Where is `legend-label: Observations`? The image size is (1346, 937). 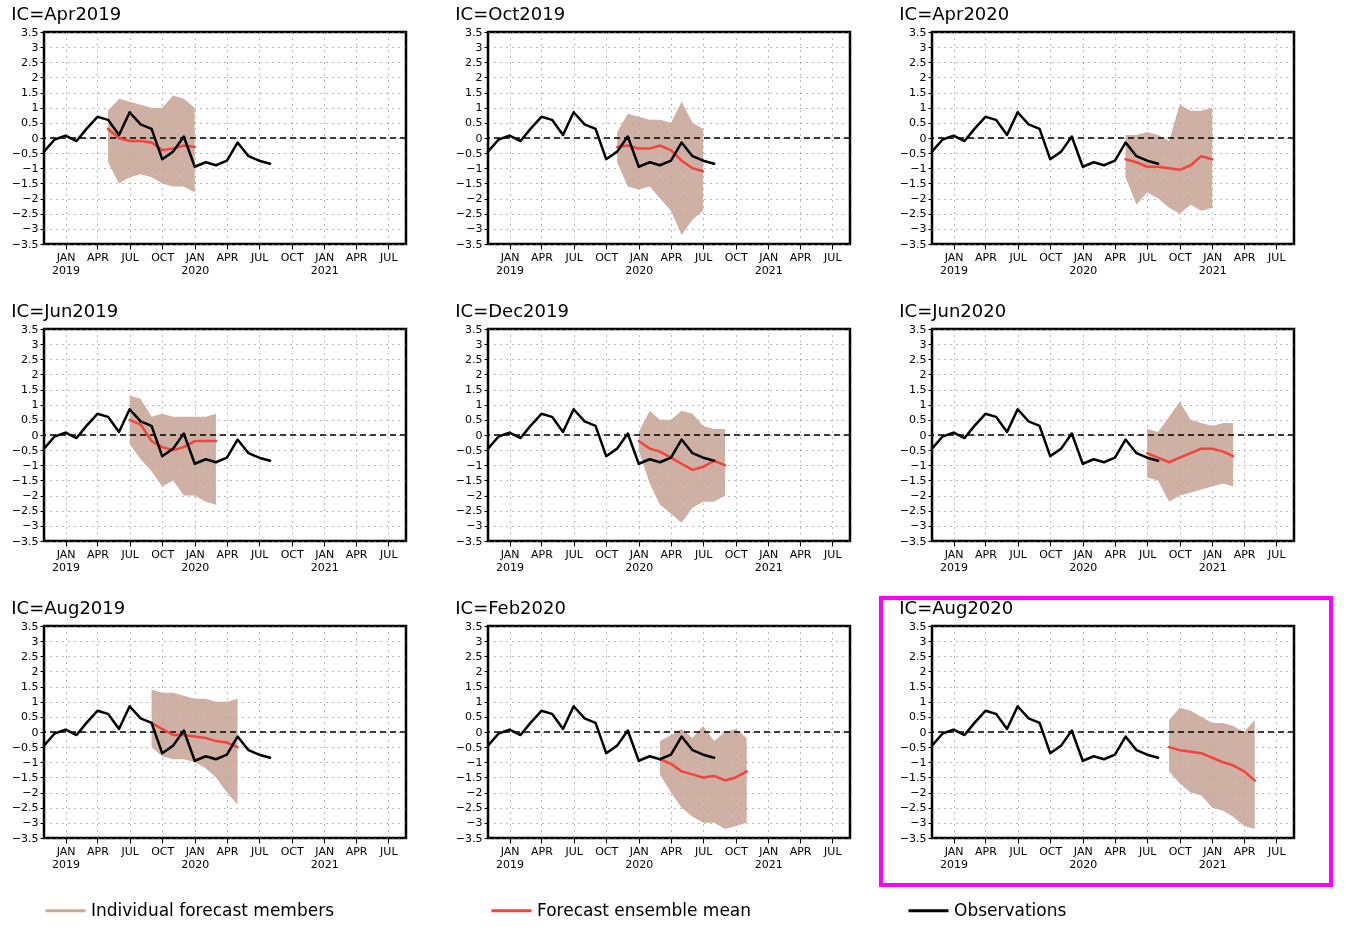
legend-label: Observations is located at coordinates (1010, 909).